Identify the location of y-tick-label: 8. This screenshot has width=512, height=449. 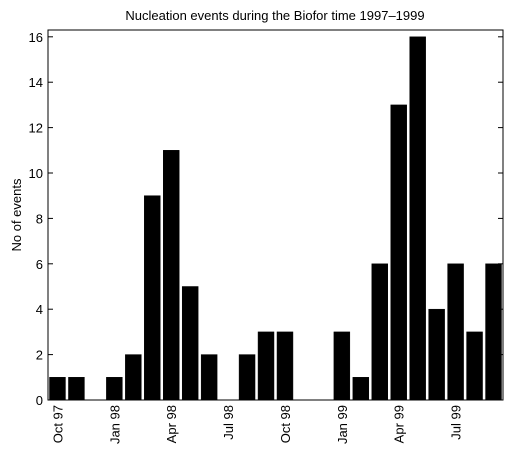
(39, 218).